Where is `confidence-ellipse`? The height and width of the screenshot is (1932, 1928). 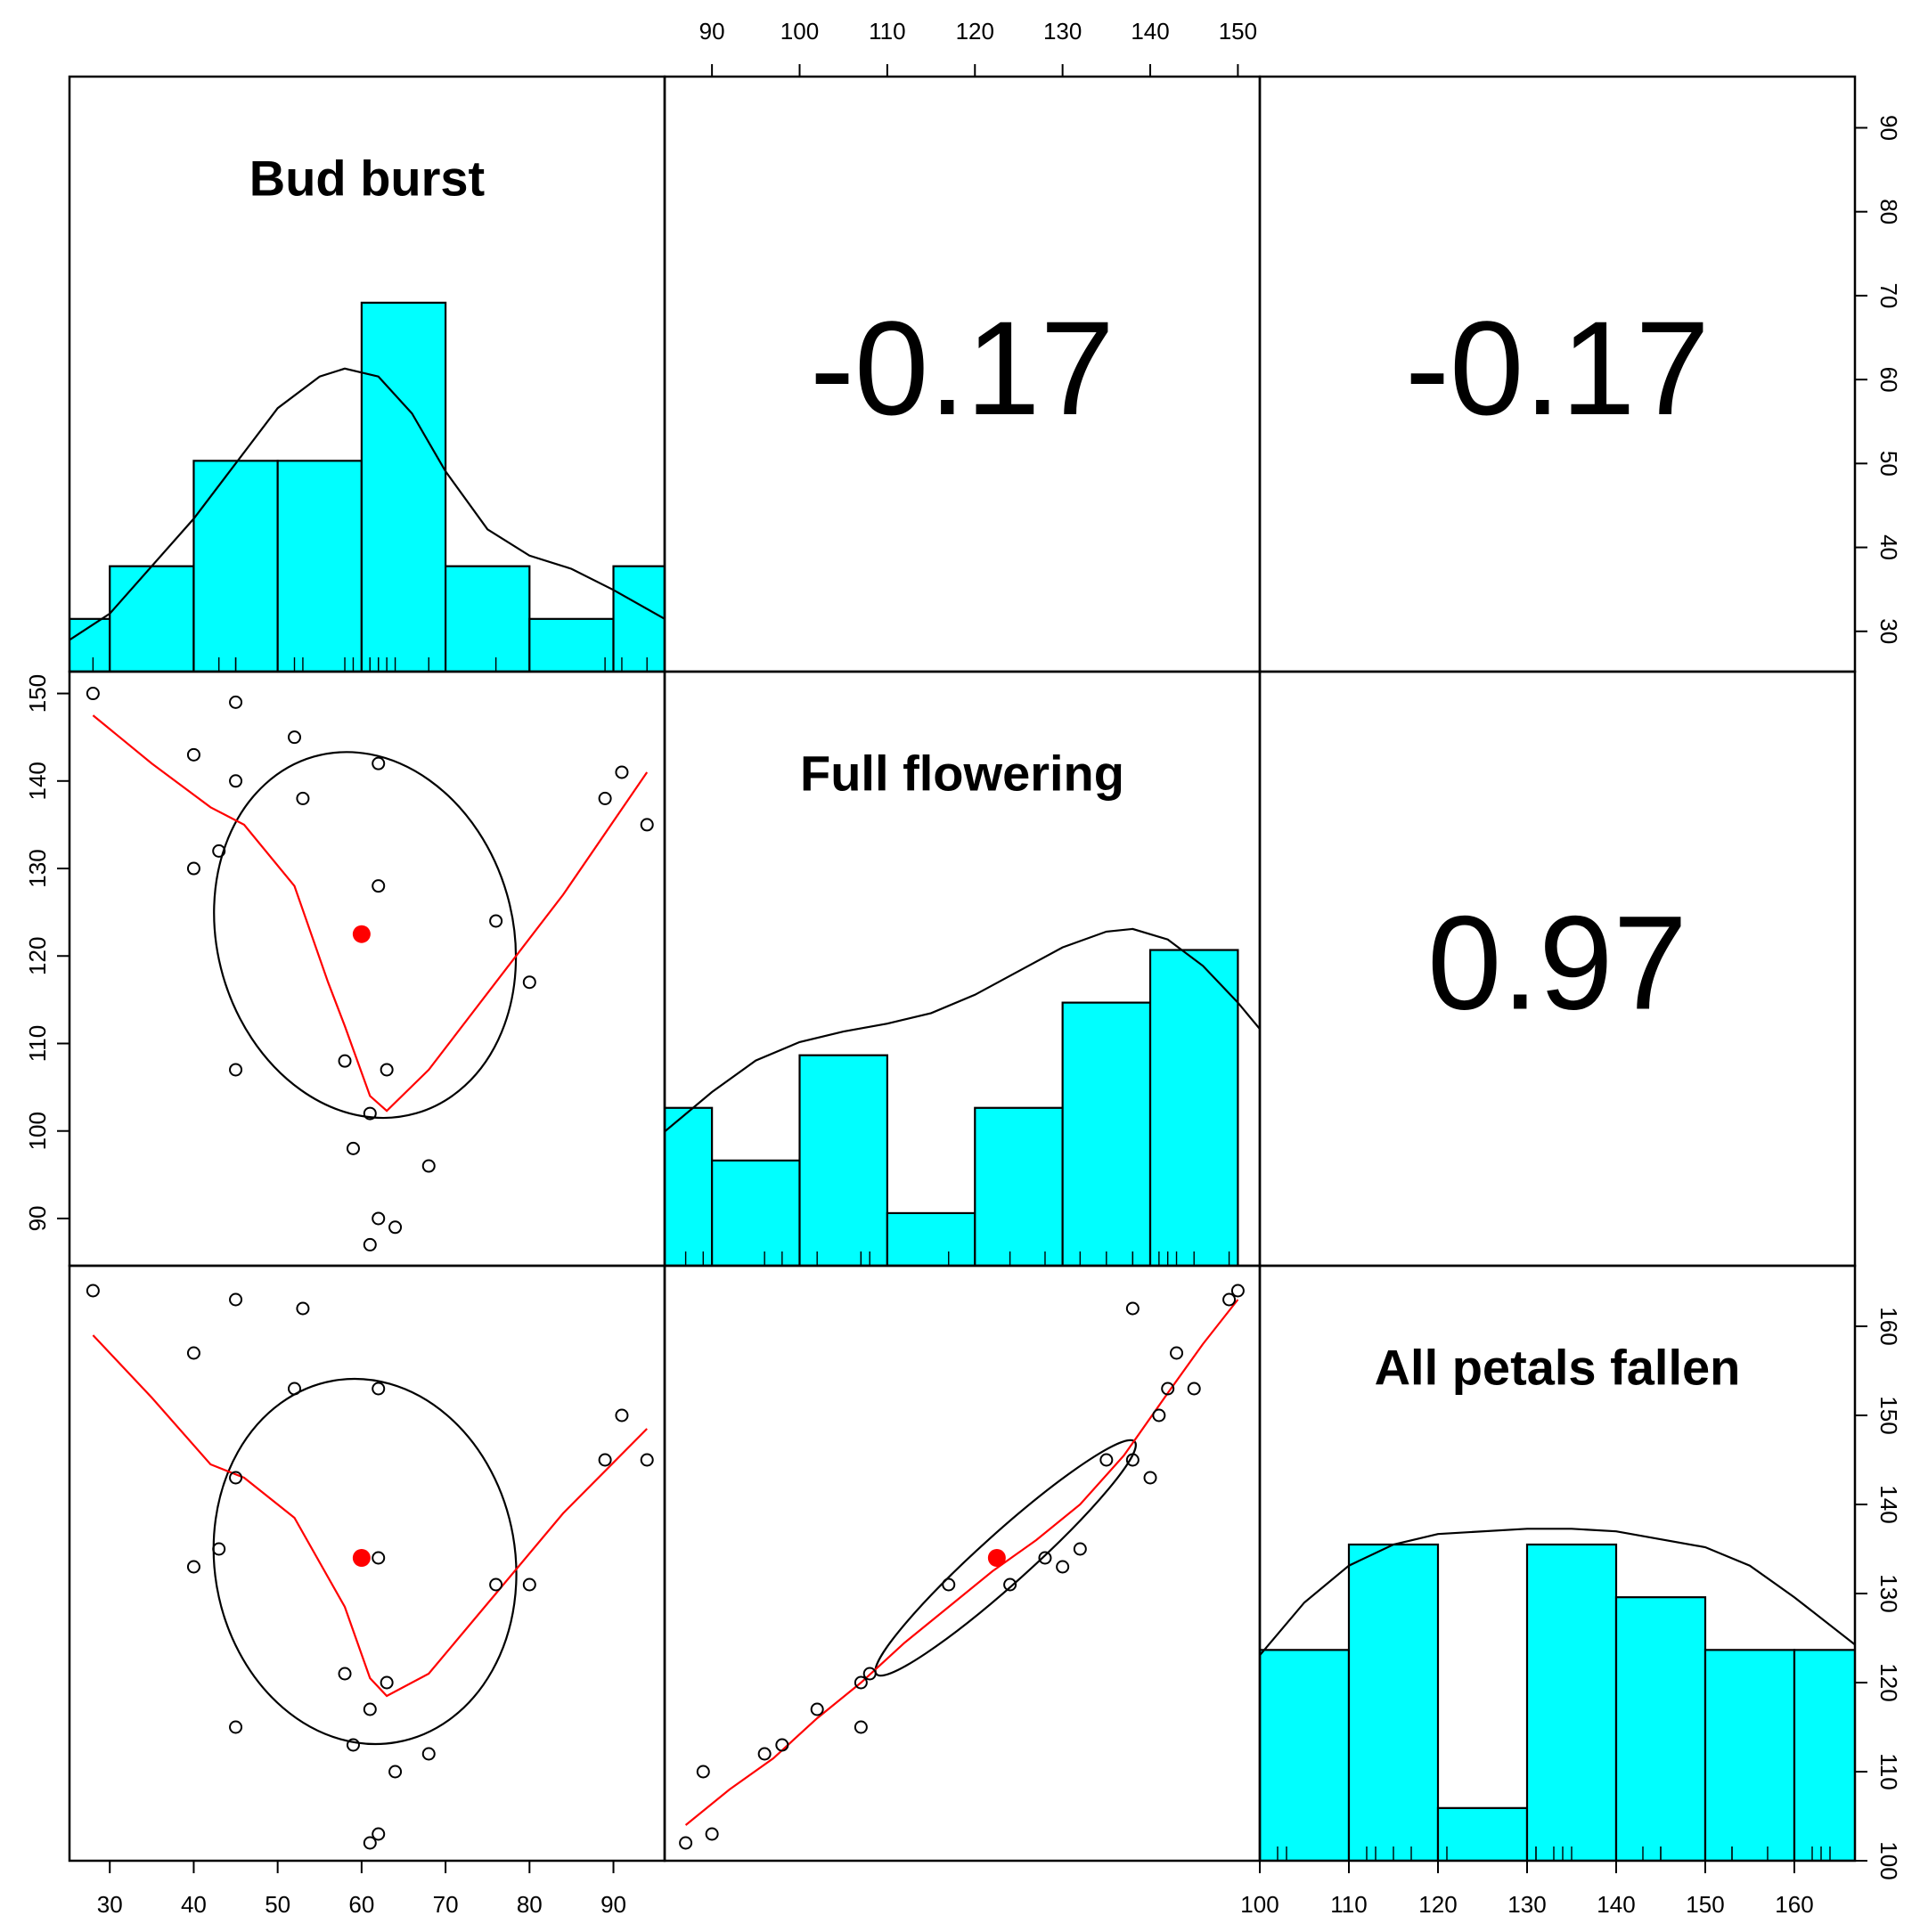
confidence-ellipse is located at coordinates (365, 1562).